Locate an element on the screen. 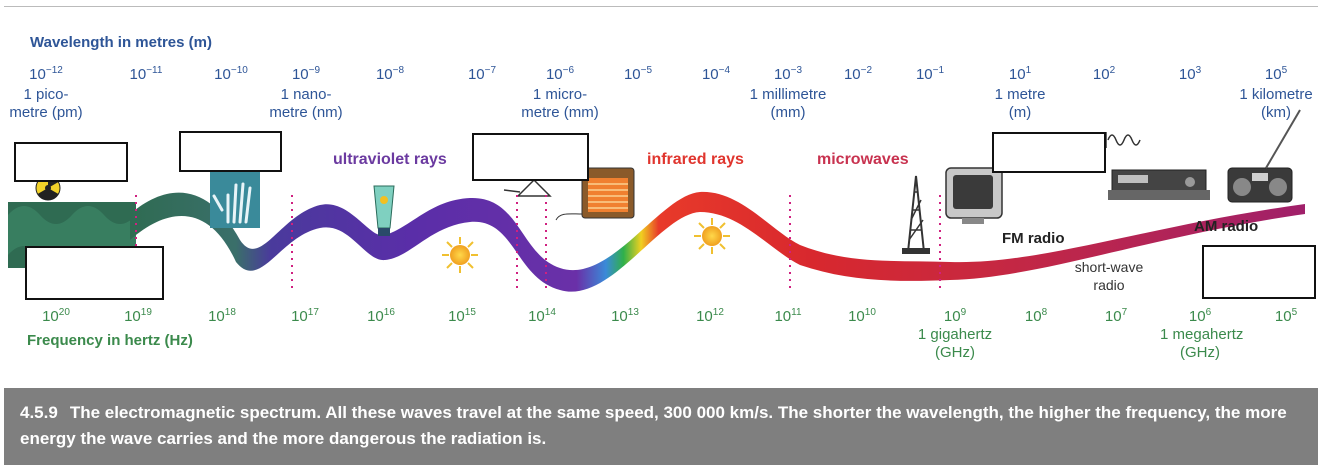 Image resolution: width=1322 pixels, height=469 pixels. heater-icon is located at coordinates (595, 194).